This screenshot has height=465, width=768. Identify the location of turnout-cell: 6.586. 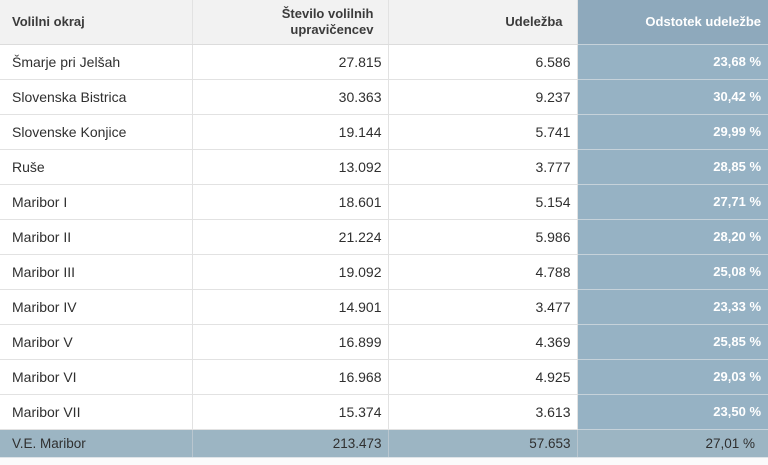
(483, 62).